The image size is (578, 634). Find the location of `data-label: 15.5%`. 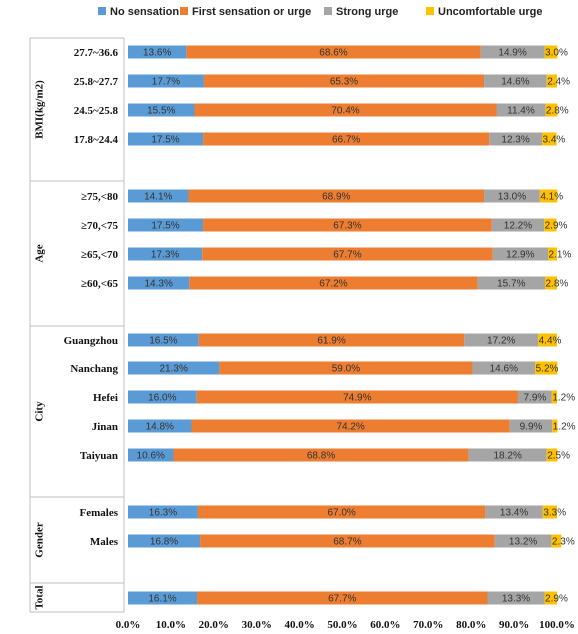

data-label: 15.5% is located at coordinates (161, 111).